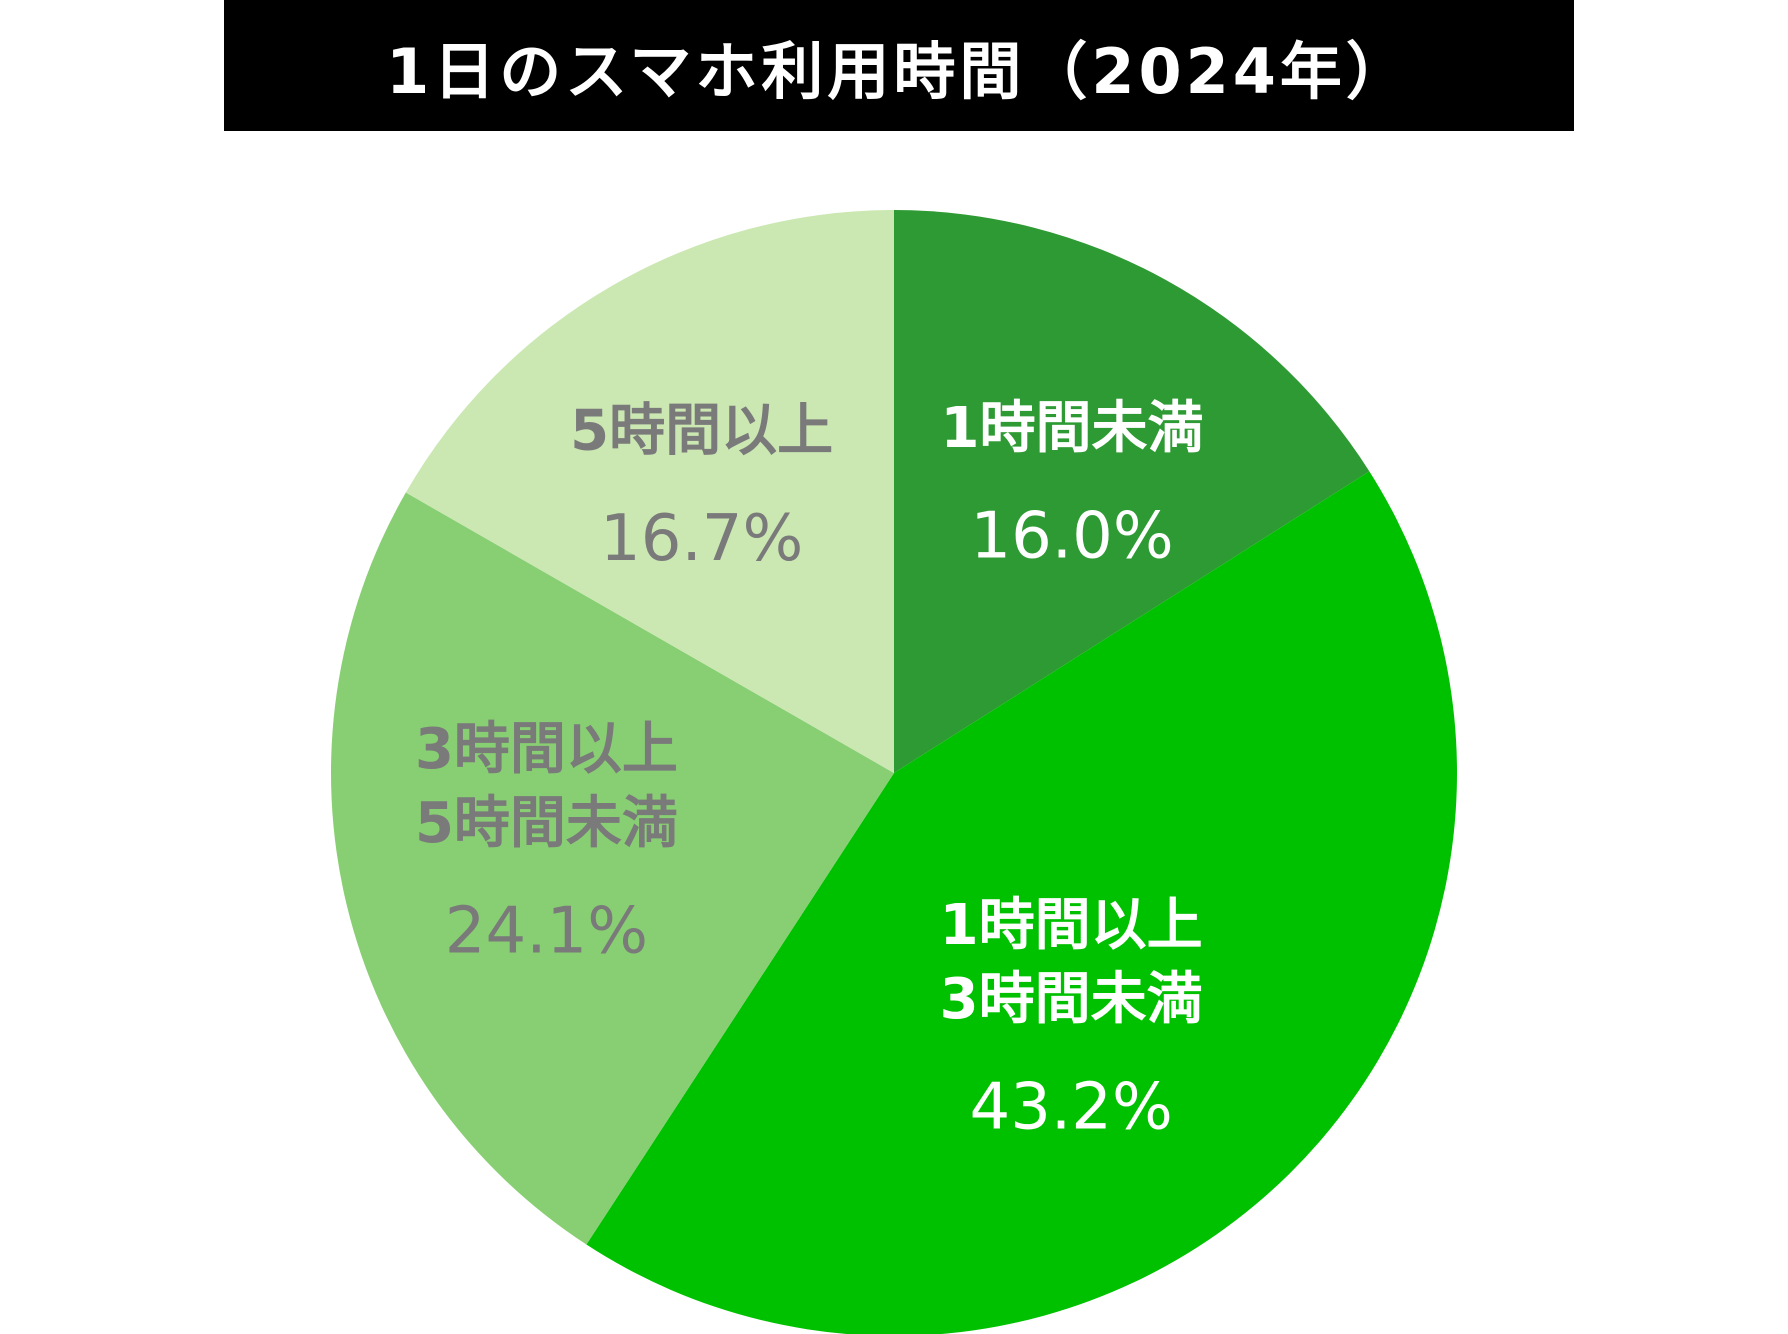 This screenshot has width=1788, height=1334. Describe the element at coordinates (546, 749) in the screenshot. I see `slice-category-label: 3時間以上` at that location.